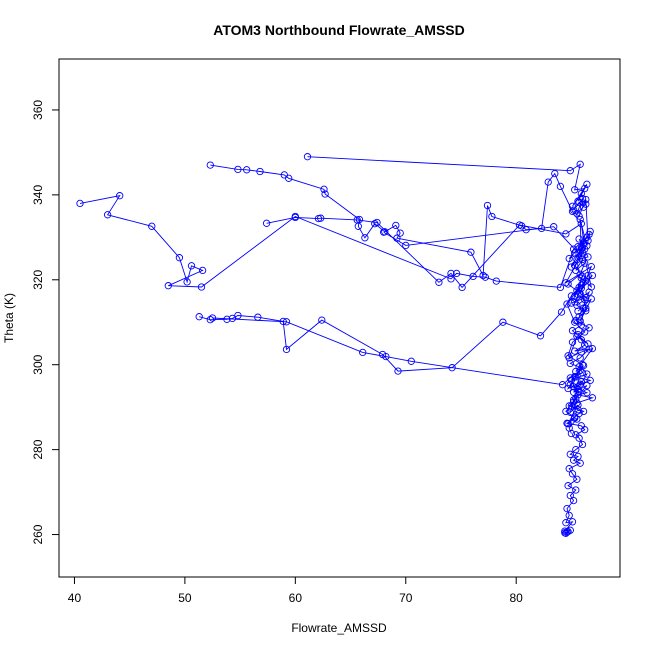 This screenshot has height=650, width=650. What do you see at coordinates (338, 30) in the screenshot?
I see `chart-title: ATOM3 Northbound Flowrate_AMSSD` at bounding box center [338, 30].